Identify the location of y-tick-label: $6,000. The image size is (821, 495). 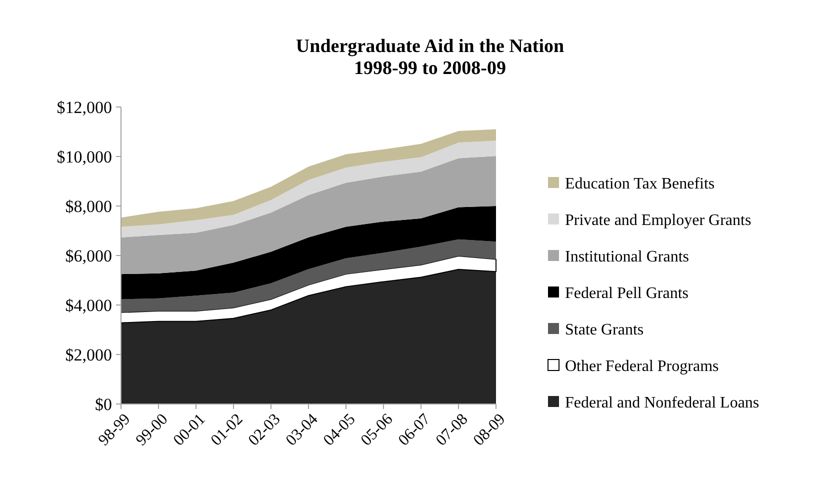
(88, 256).